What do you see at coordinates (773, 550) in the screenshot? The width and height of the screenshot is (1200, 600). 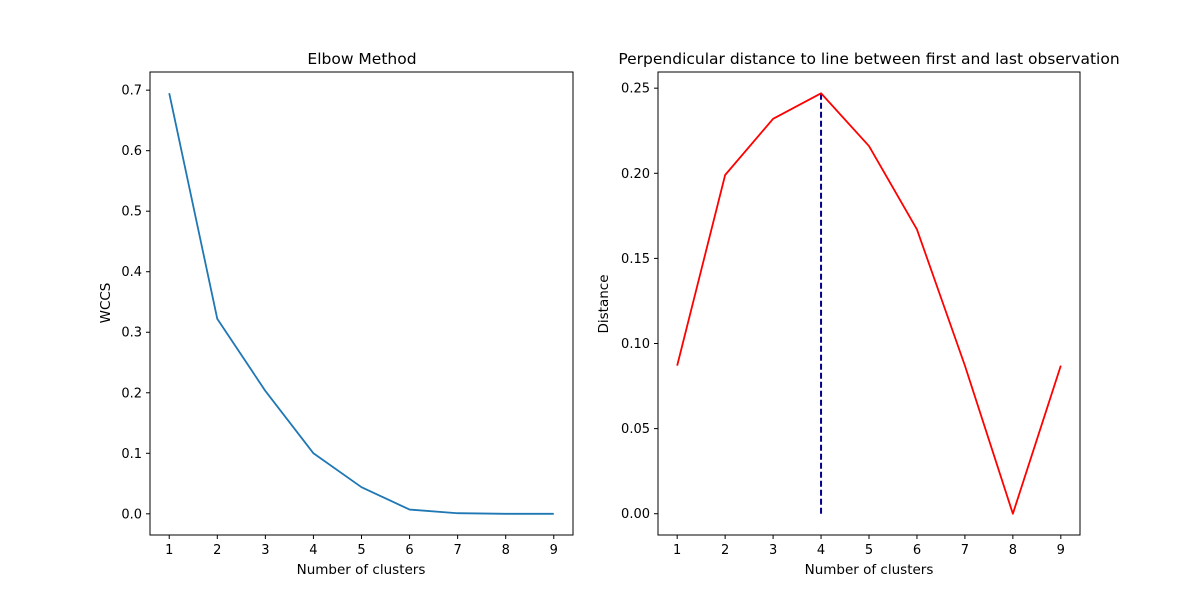 I see `distance-xtick-label: 3` at bounding box center [773, 550].